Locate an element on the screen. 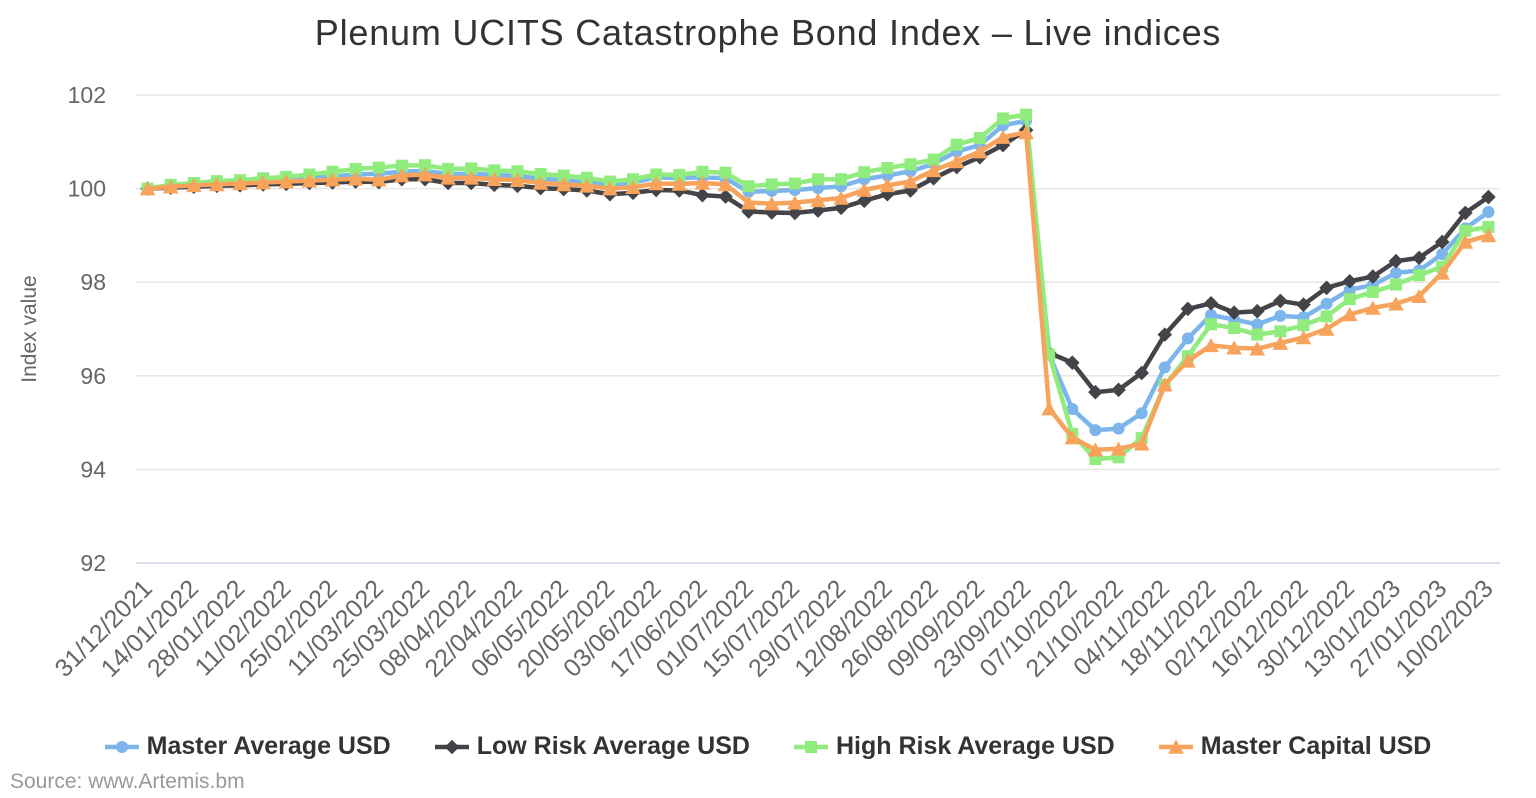 This screenshot has height=798, width=1536. data-point-legend-low-risk-average-usd is located at coordinates (452, 746).